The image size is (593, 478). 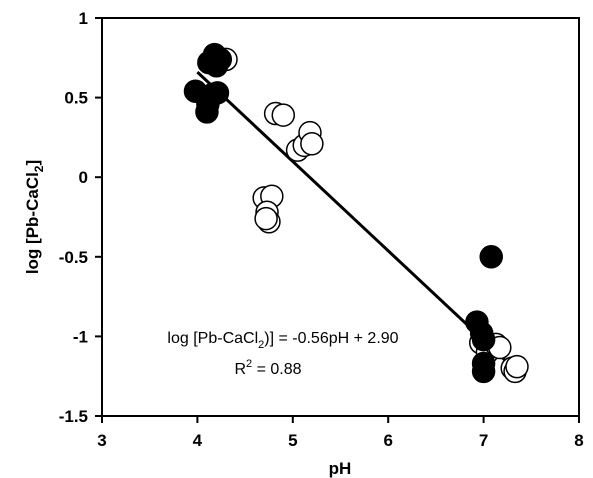 I want to click on x-tick-label: 4, so click(x=198, y=440).